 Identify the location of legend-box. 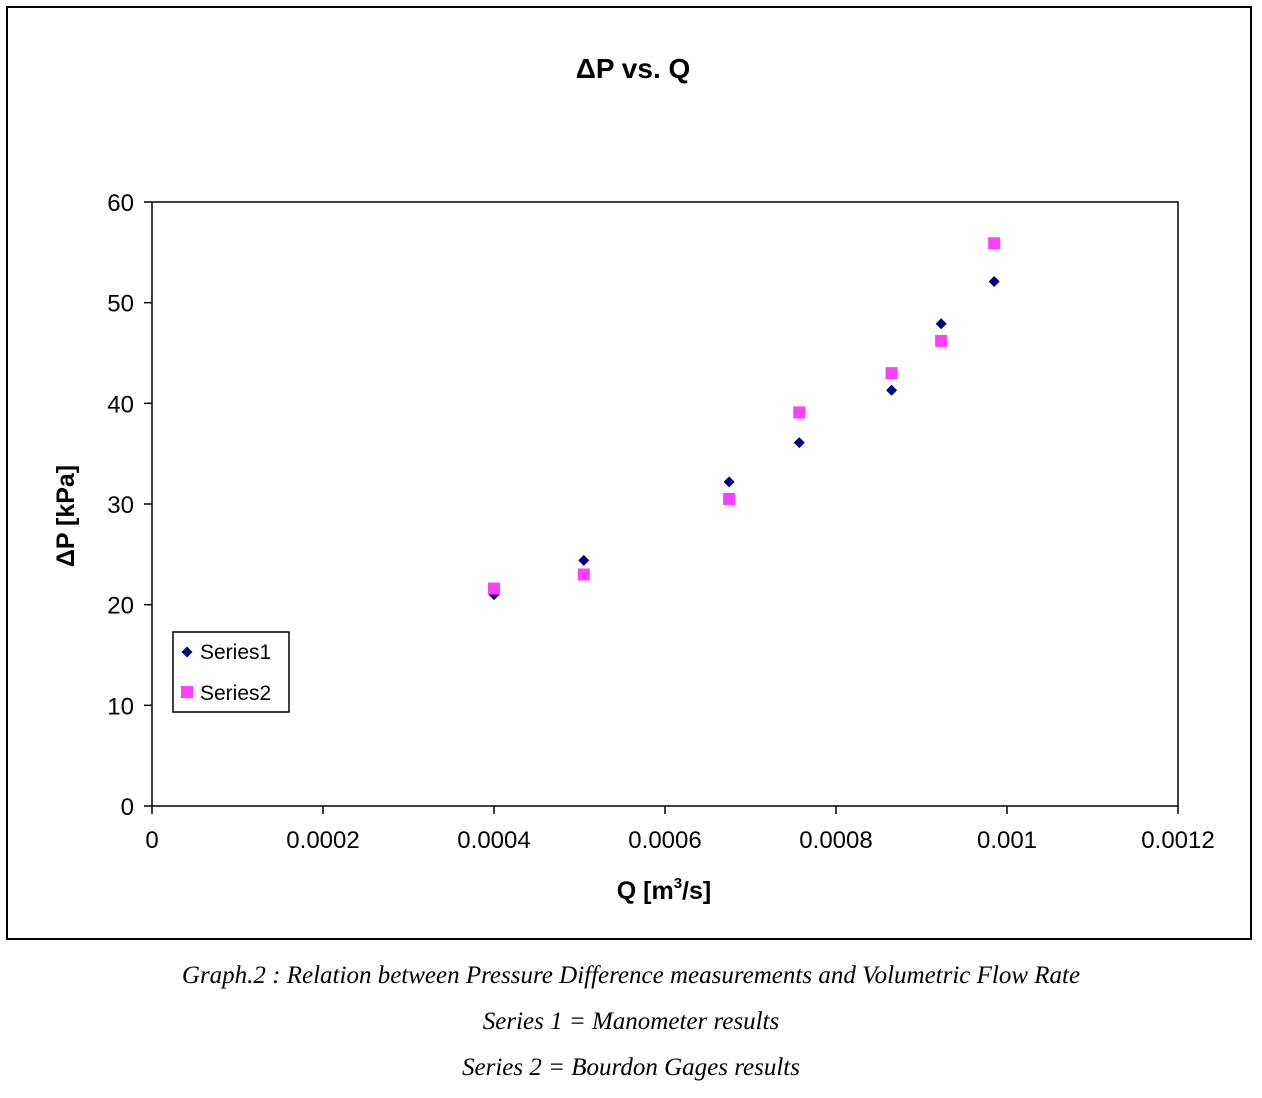
(231, 672).